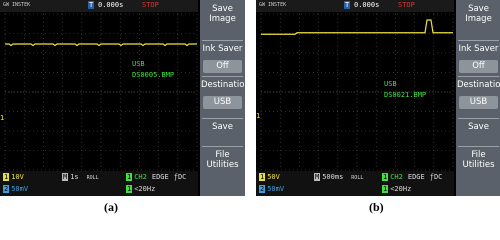 The image size is (500, 240). What do you see at coordinates (80, 177) in the screenshot?
I see `footer-row: M 1s ROLL` at bounding box center [80, 177].